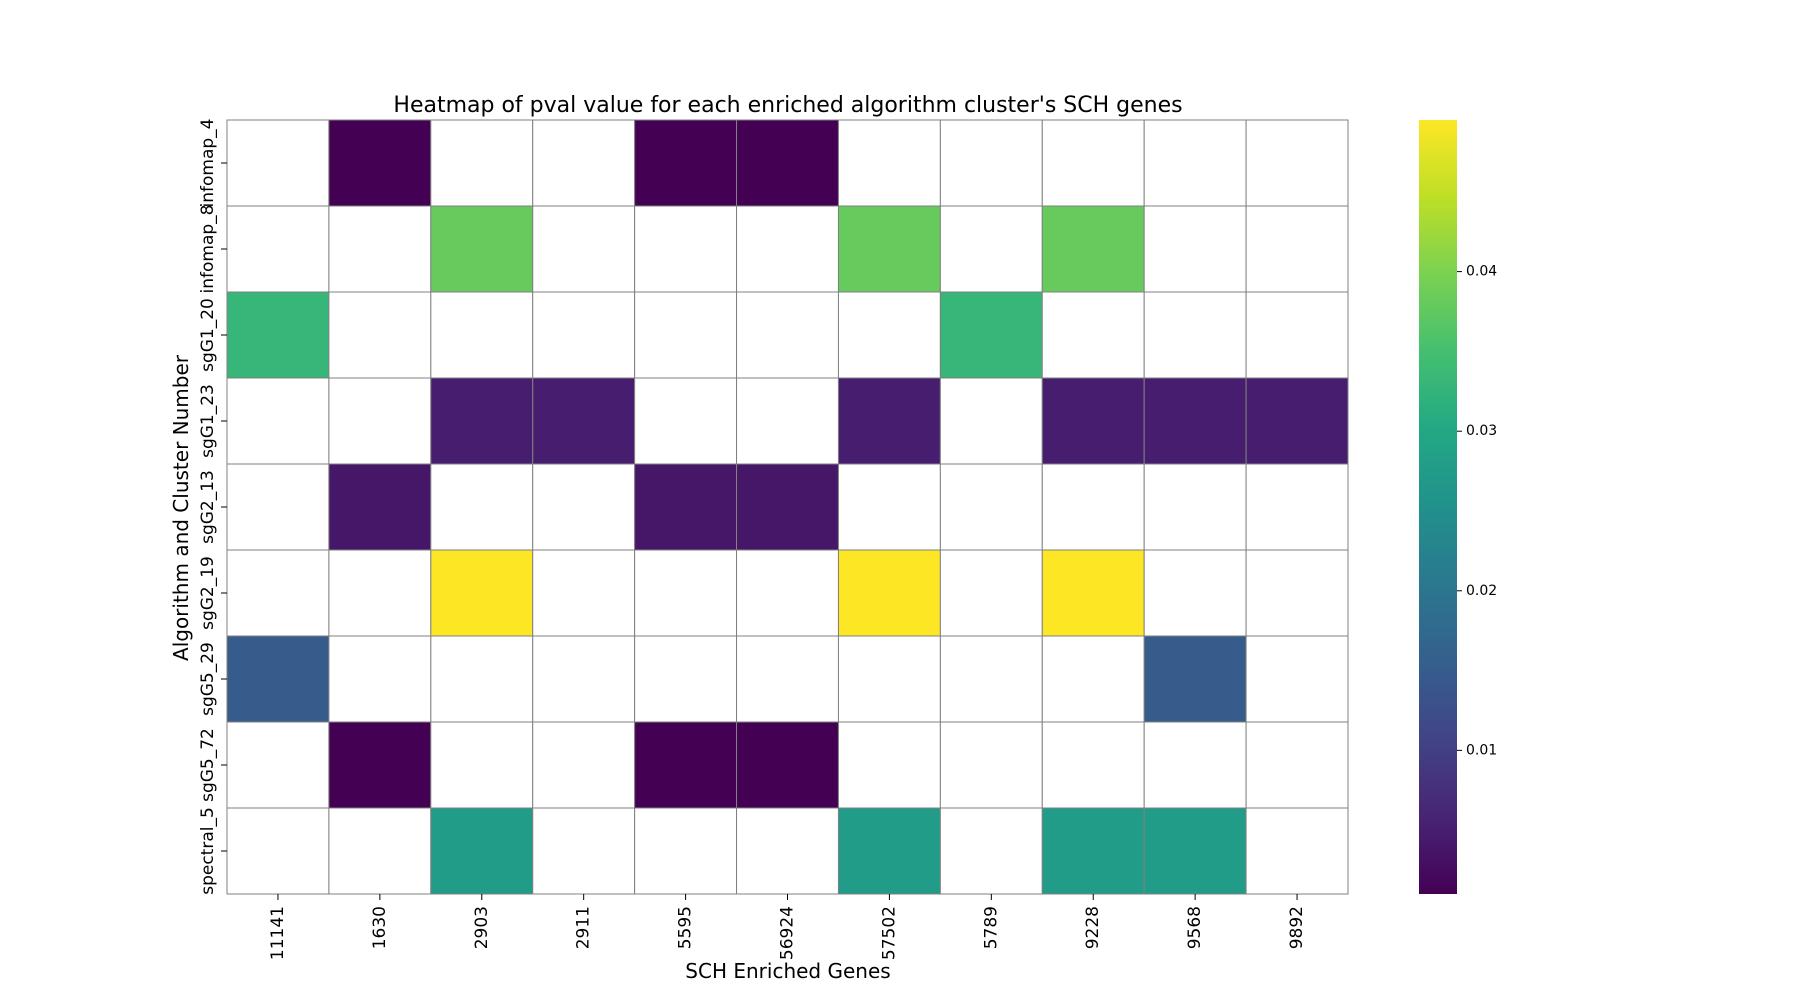 The image size is (1800, 1000). What do you see at coordinates (208, 765) in the screenshot?
I see `y-tick-label: sgG5_72` at bounding box center [208, 765].